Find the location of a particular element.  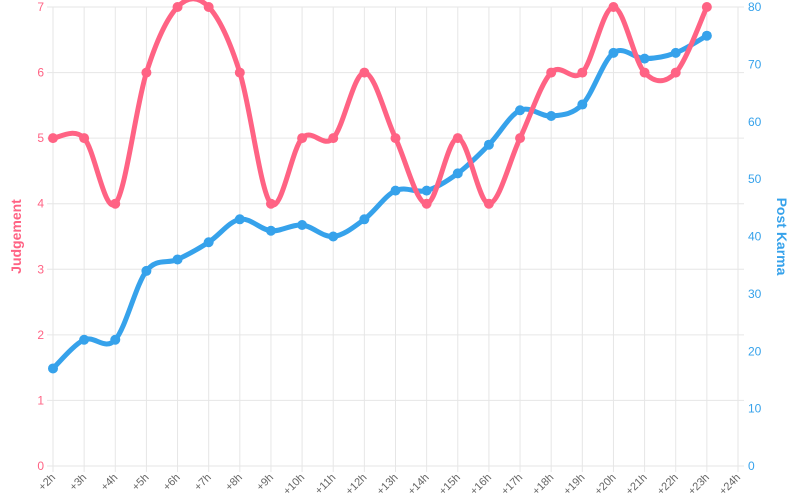

x-tick-label: +18h is located at coordinates (543, 485).